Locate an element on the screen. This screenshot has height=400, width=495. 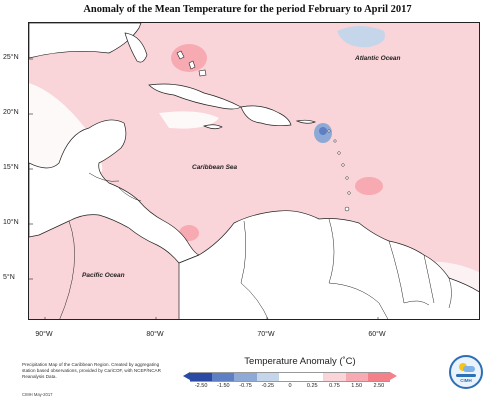
trinidad is located at coordinates (347, 209).